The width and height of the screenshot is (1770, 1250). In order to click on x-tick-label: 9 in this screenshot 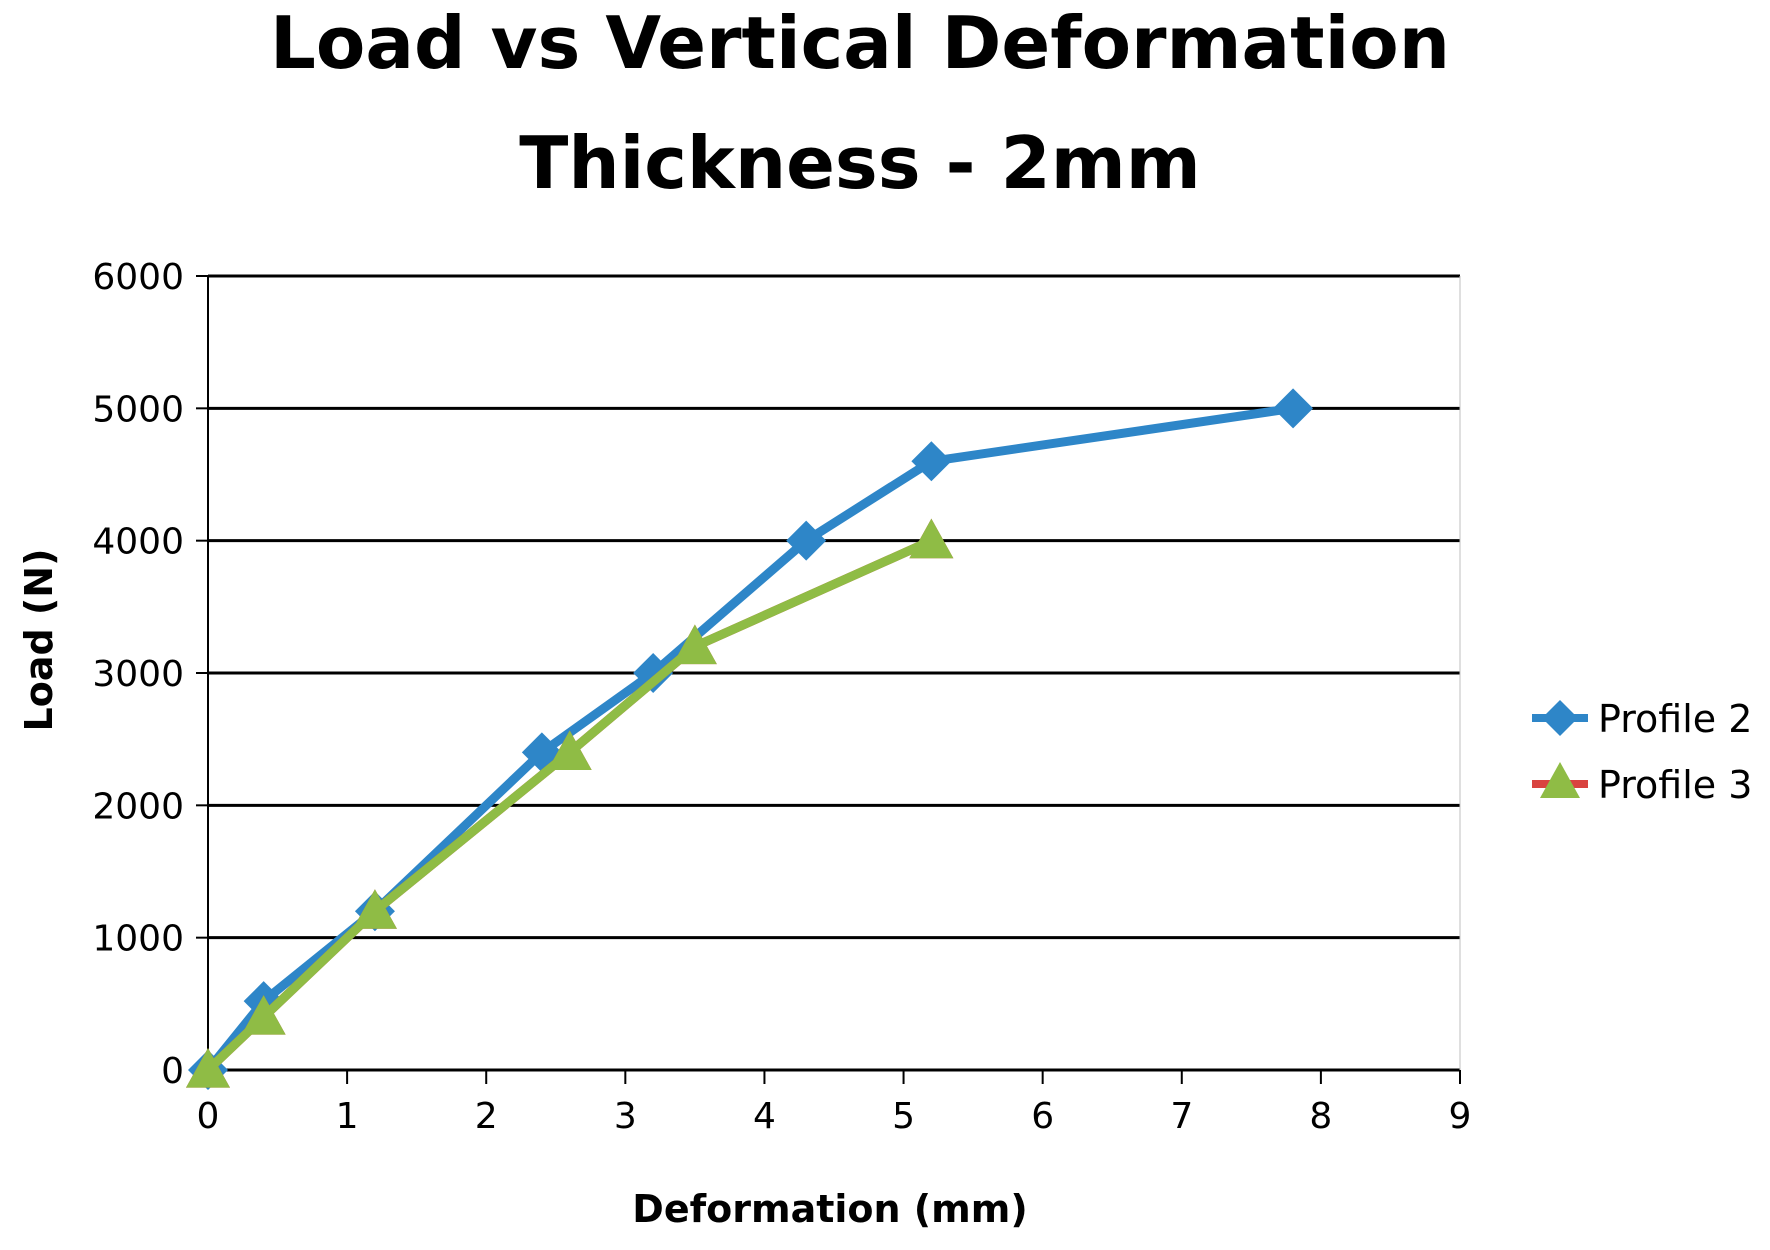, I will do `click(1460, 1116)`.